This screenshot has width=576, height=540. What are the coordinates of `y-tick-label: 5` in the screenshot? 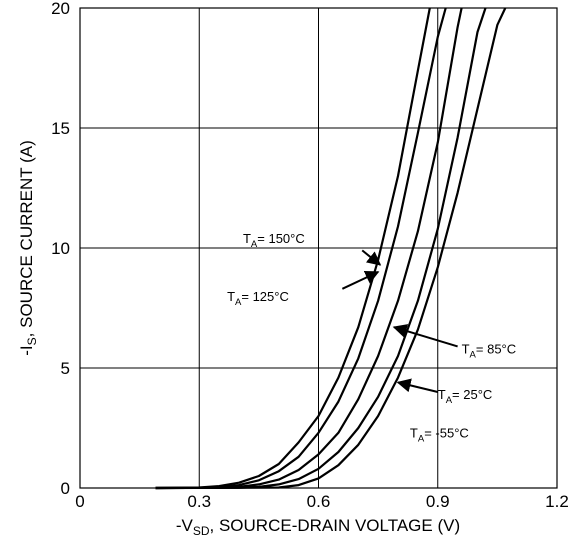 It's located at (65, 368).